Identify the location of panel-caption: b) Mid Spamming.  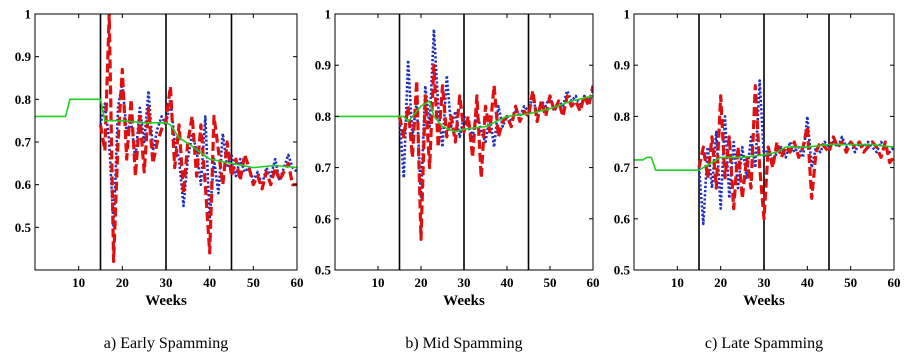
(463, 343).